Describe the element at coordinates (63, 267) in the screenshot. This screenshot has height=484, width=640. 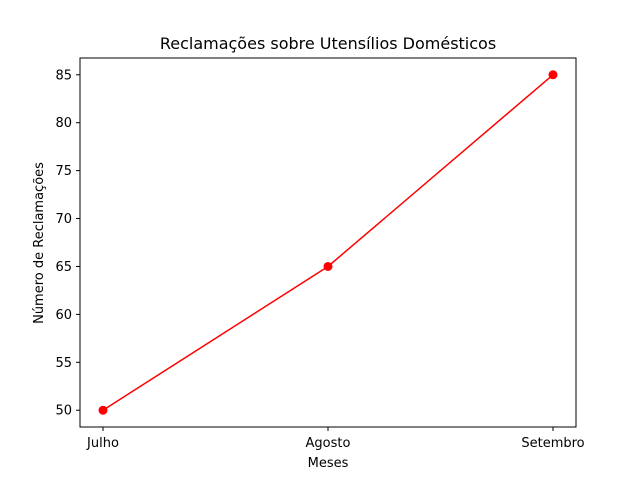
I see `y-tick-label: 65` at that location.